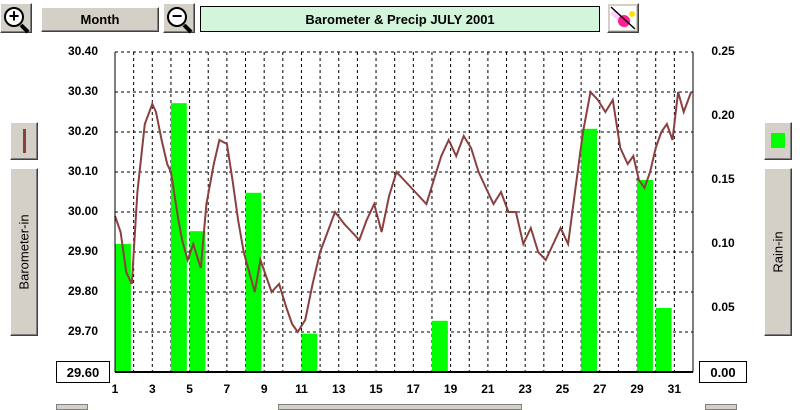 This screenshot has width=800, height=410. What do you see at coordinates (723, 307) in the screenshot?
I see `rain-tick-label: 0.05` at bounding box center [723, 307].